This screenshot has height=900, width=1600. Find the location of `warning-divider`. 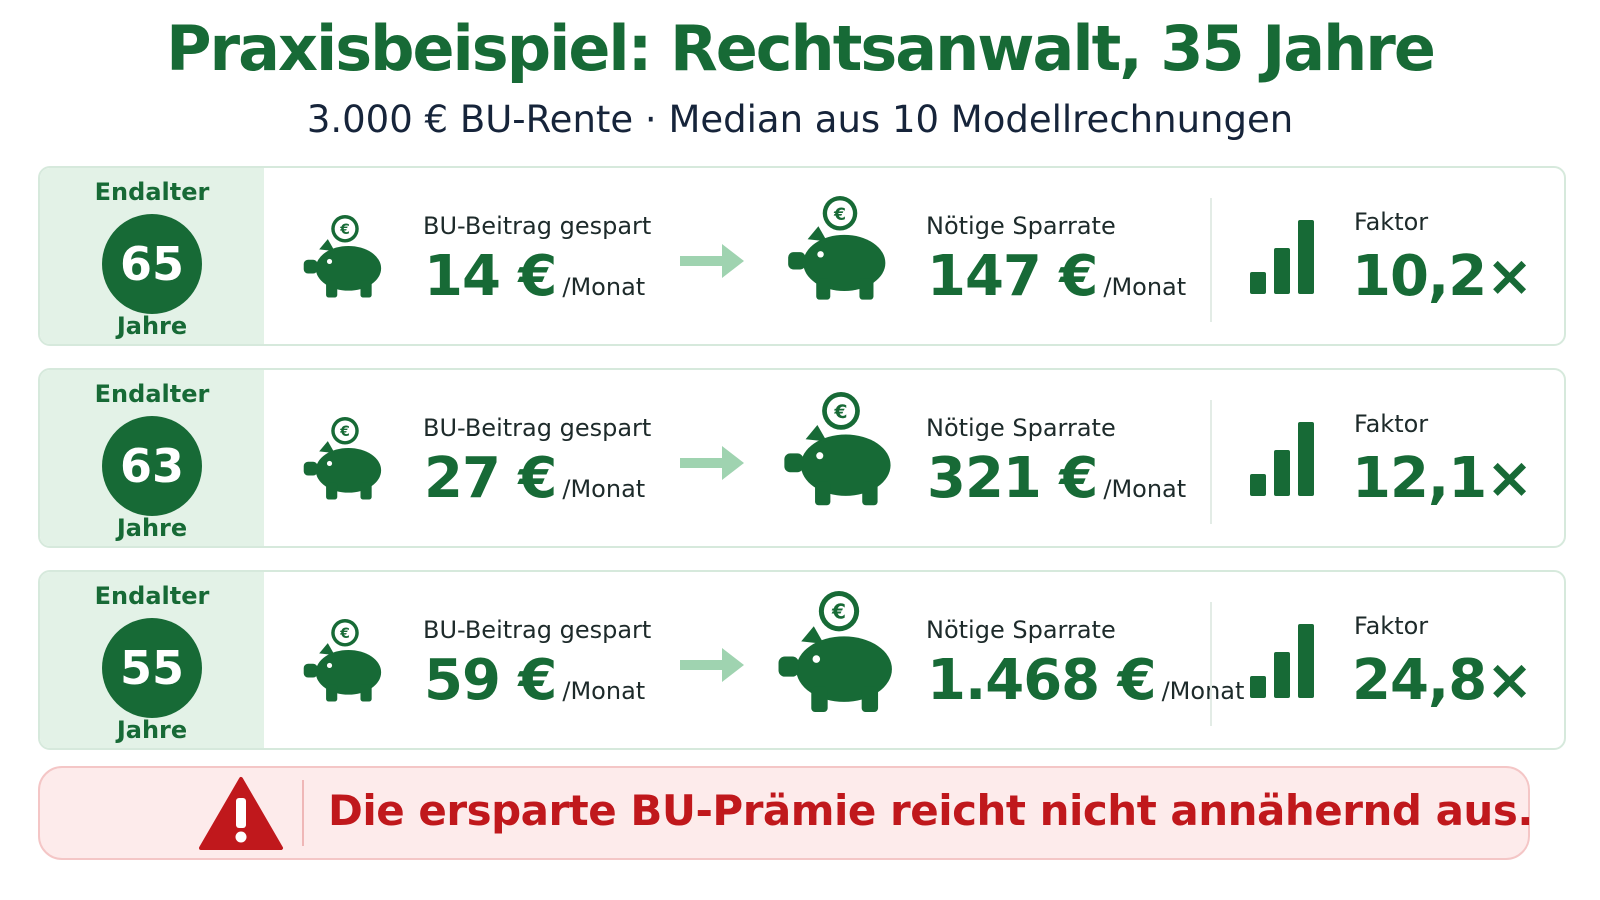

warning-divider is located at coordinates (303, 813).